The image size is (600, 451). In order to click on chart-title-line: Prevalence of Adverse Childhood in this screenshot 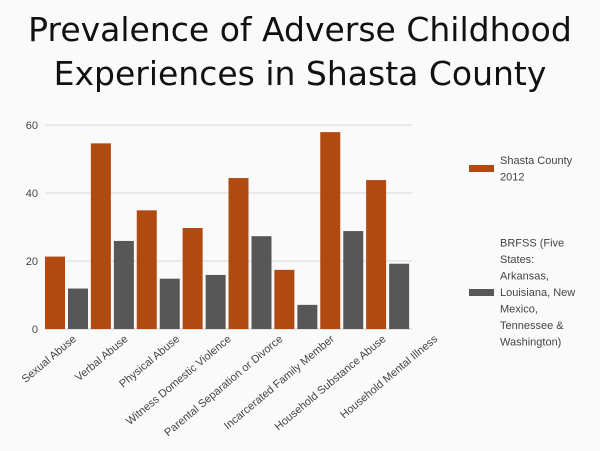, I will do `click(300, 29)`.